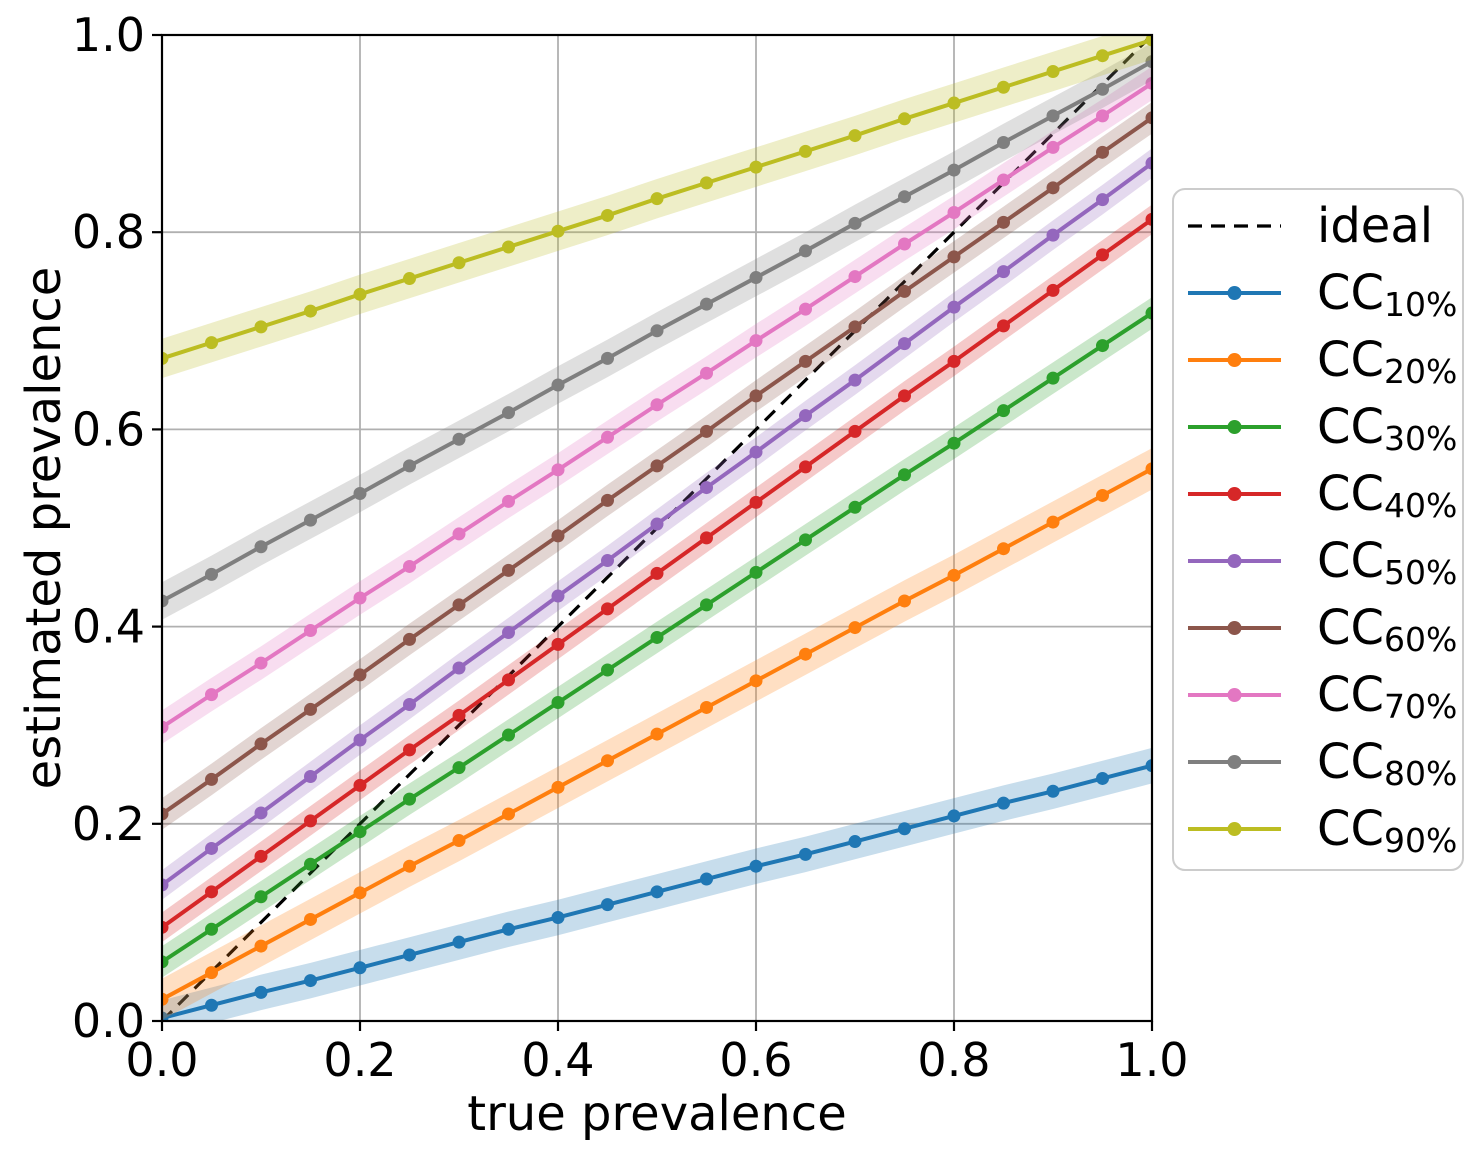 The image size is (1483, 1159). I want to click on legend-entry-cc-80: CC80%, so click(1322, 763).